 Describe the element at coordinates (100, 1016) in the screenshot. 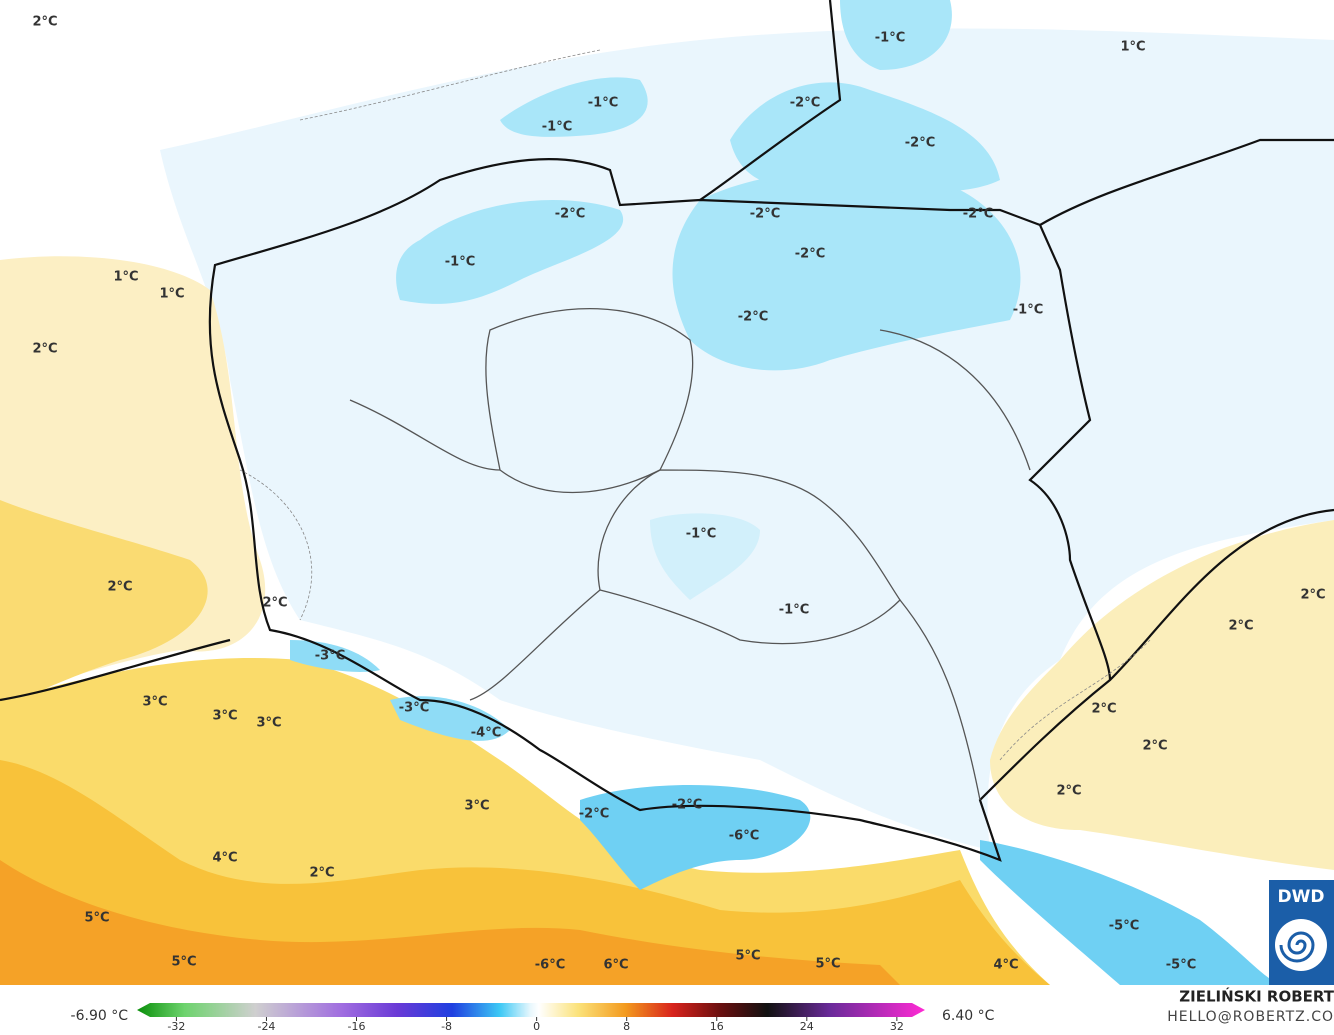

I see `min-label: -6.90 °C` at that location.